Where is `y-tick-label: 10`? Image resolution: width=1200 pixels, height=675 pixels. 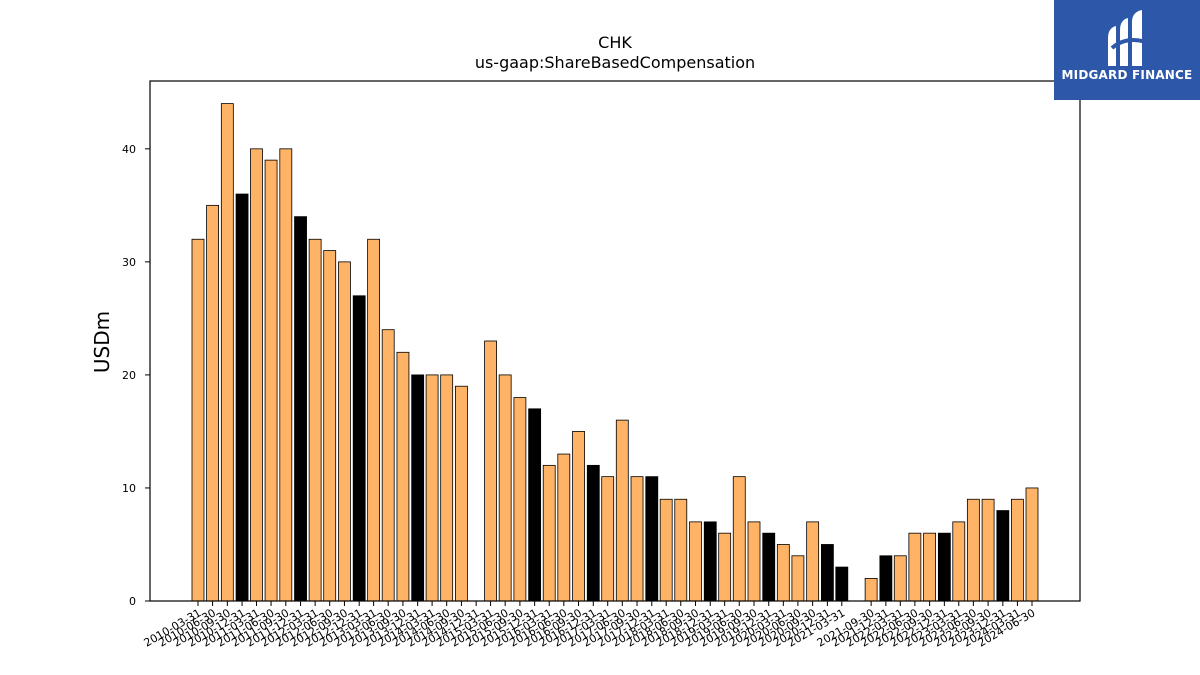 y-tick-label: 10 is located at coordinates (129, 488).